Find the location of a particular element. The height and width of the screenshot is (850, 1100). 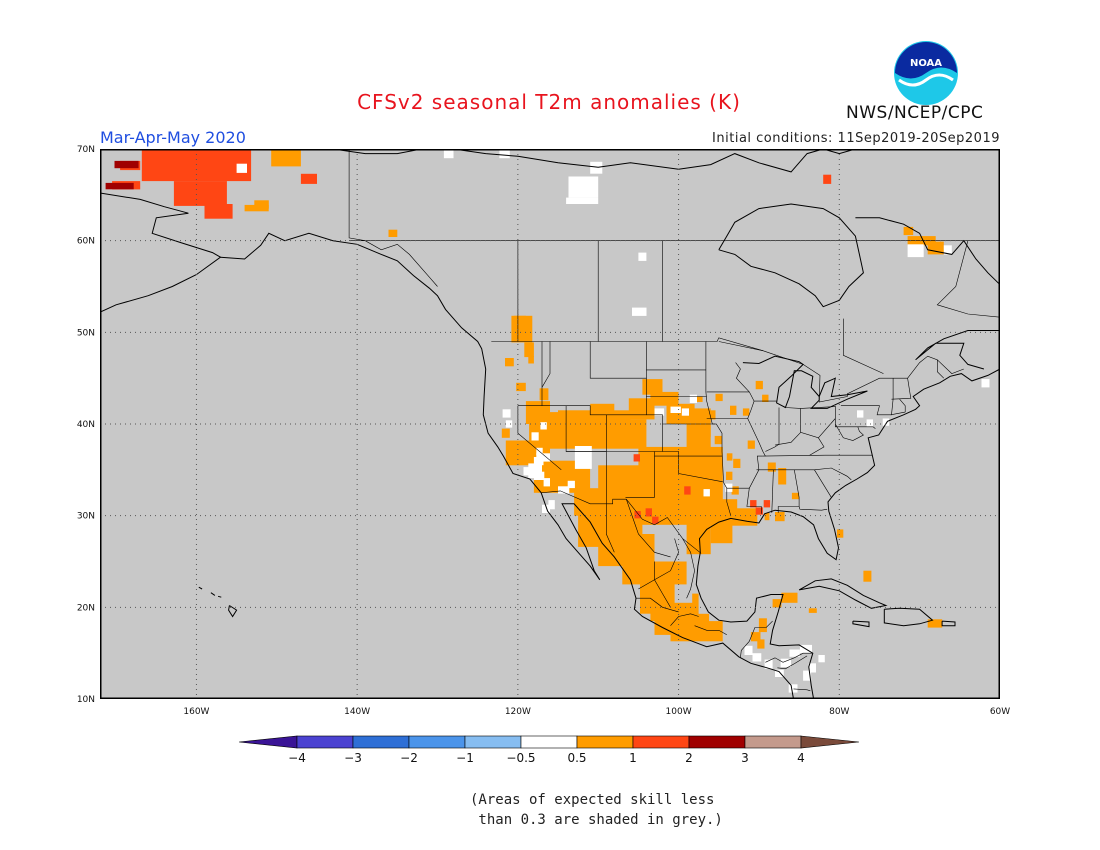

colorbar-tick-label: 2 is located at coordinates (689, 758).